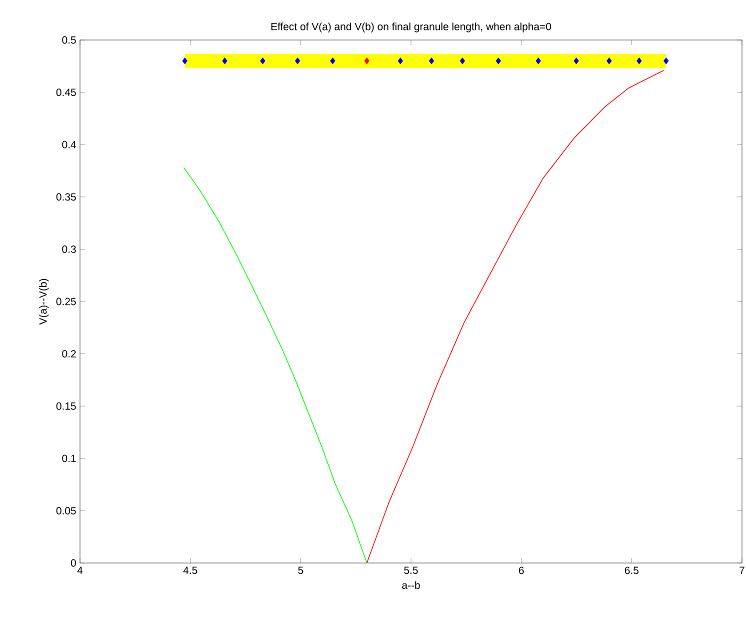 The width and height of the screenshot is (746, 626). I want to click on y-tick-label: 0.25, so click(66, 302).